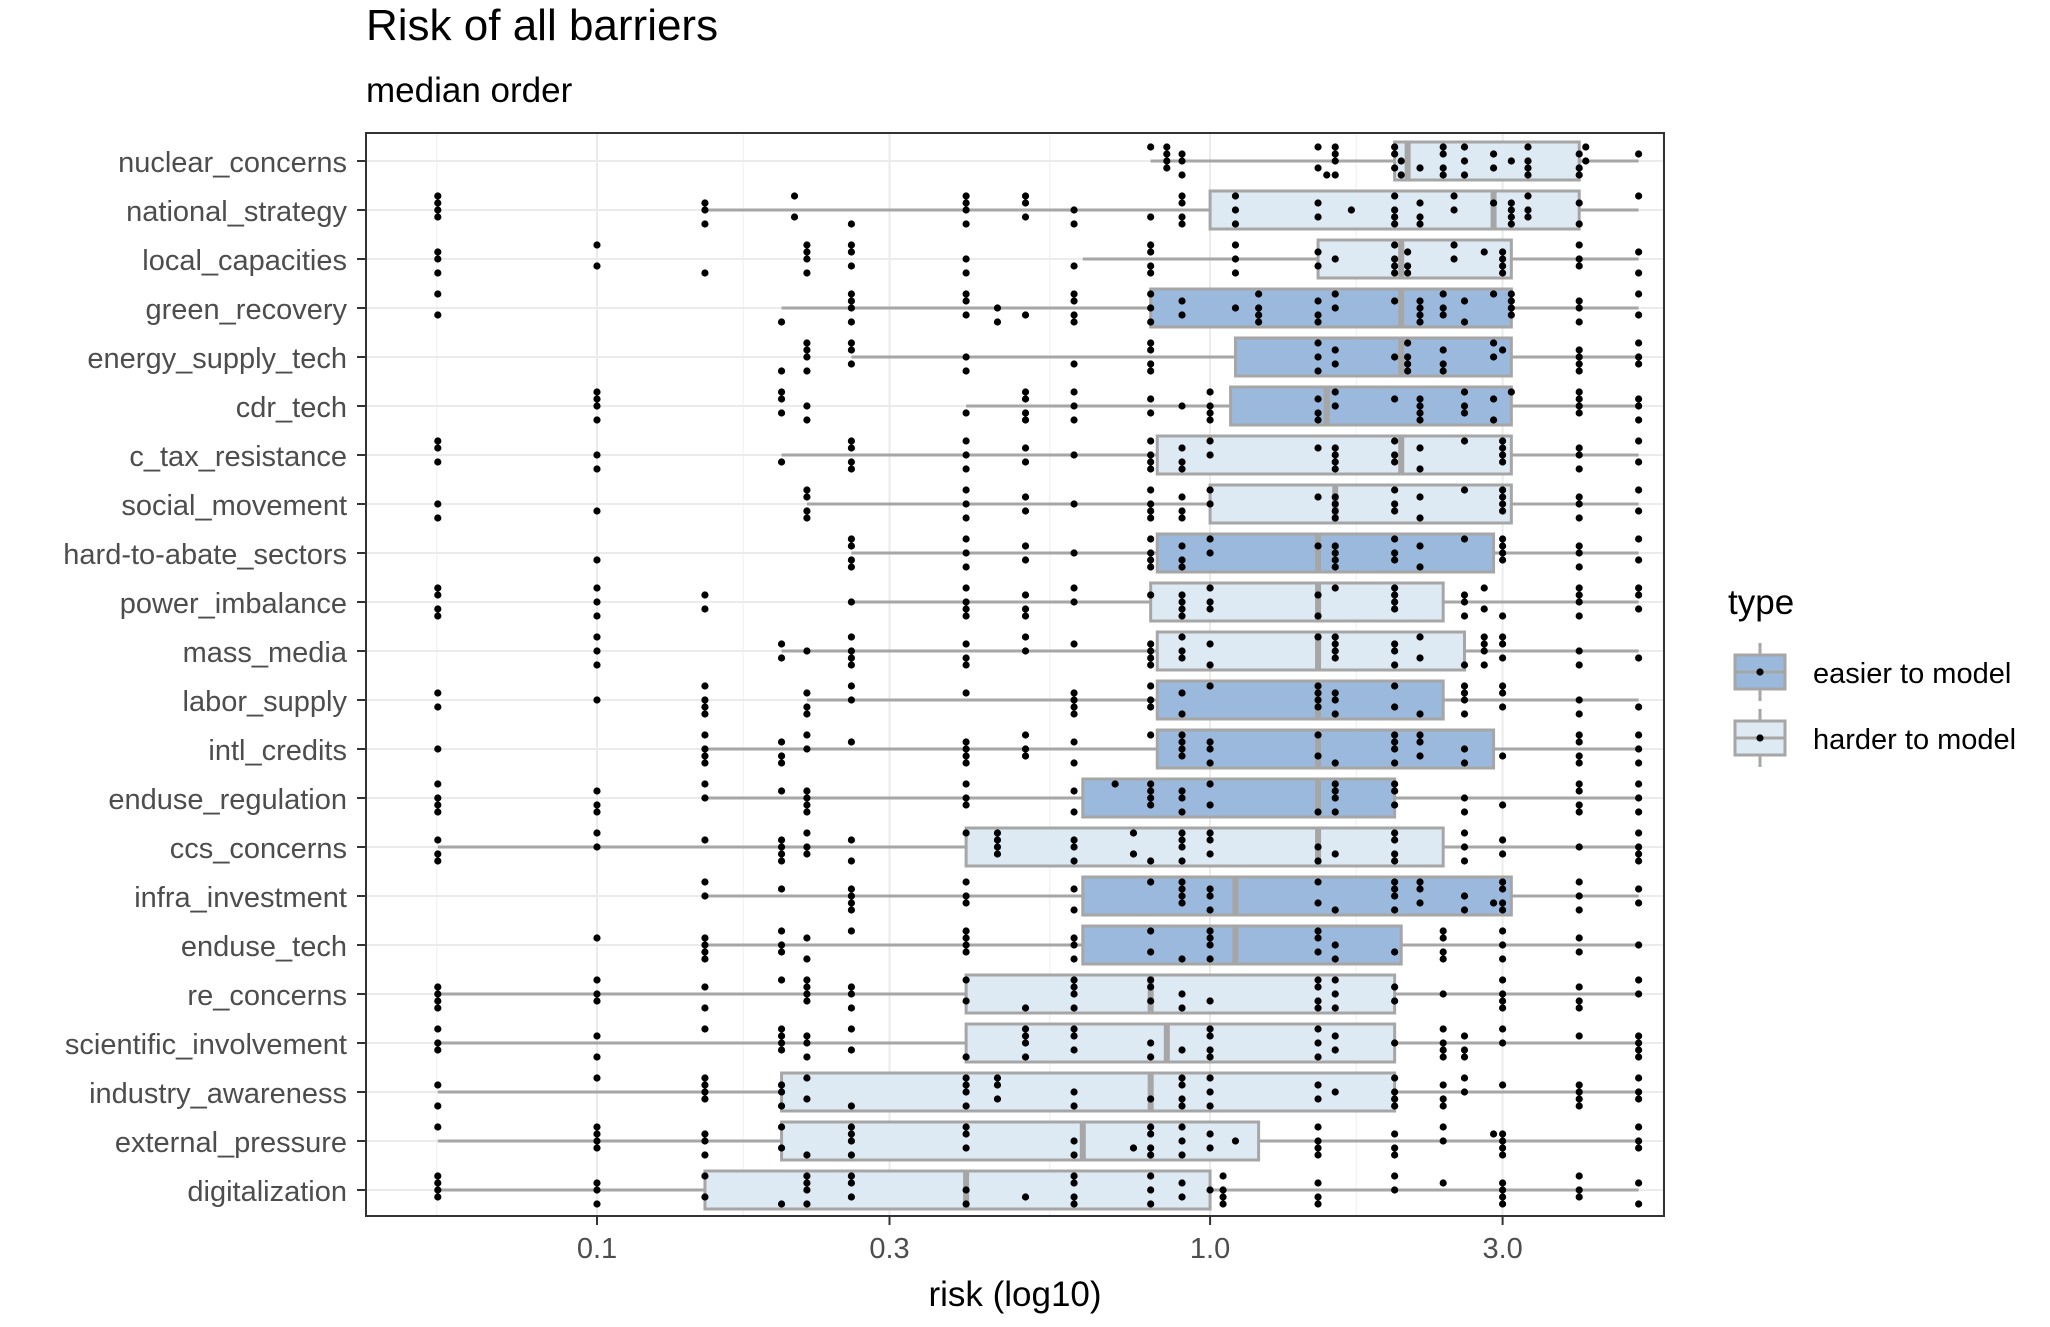 The width and height of the screenshot is (2050, 1327). I want to click on y-tick-label: nuclear_concerns, so click(232, 163).